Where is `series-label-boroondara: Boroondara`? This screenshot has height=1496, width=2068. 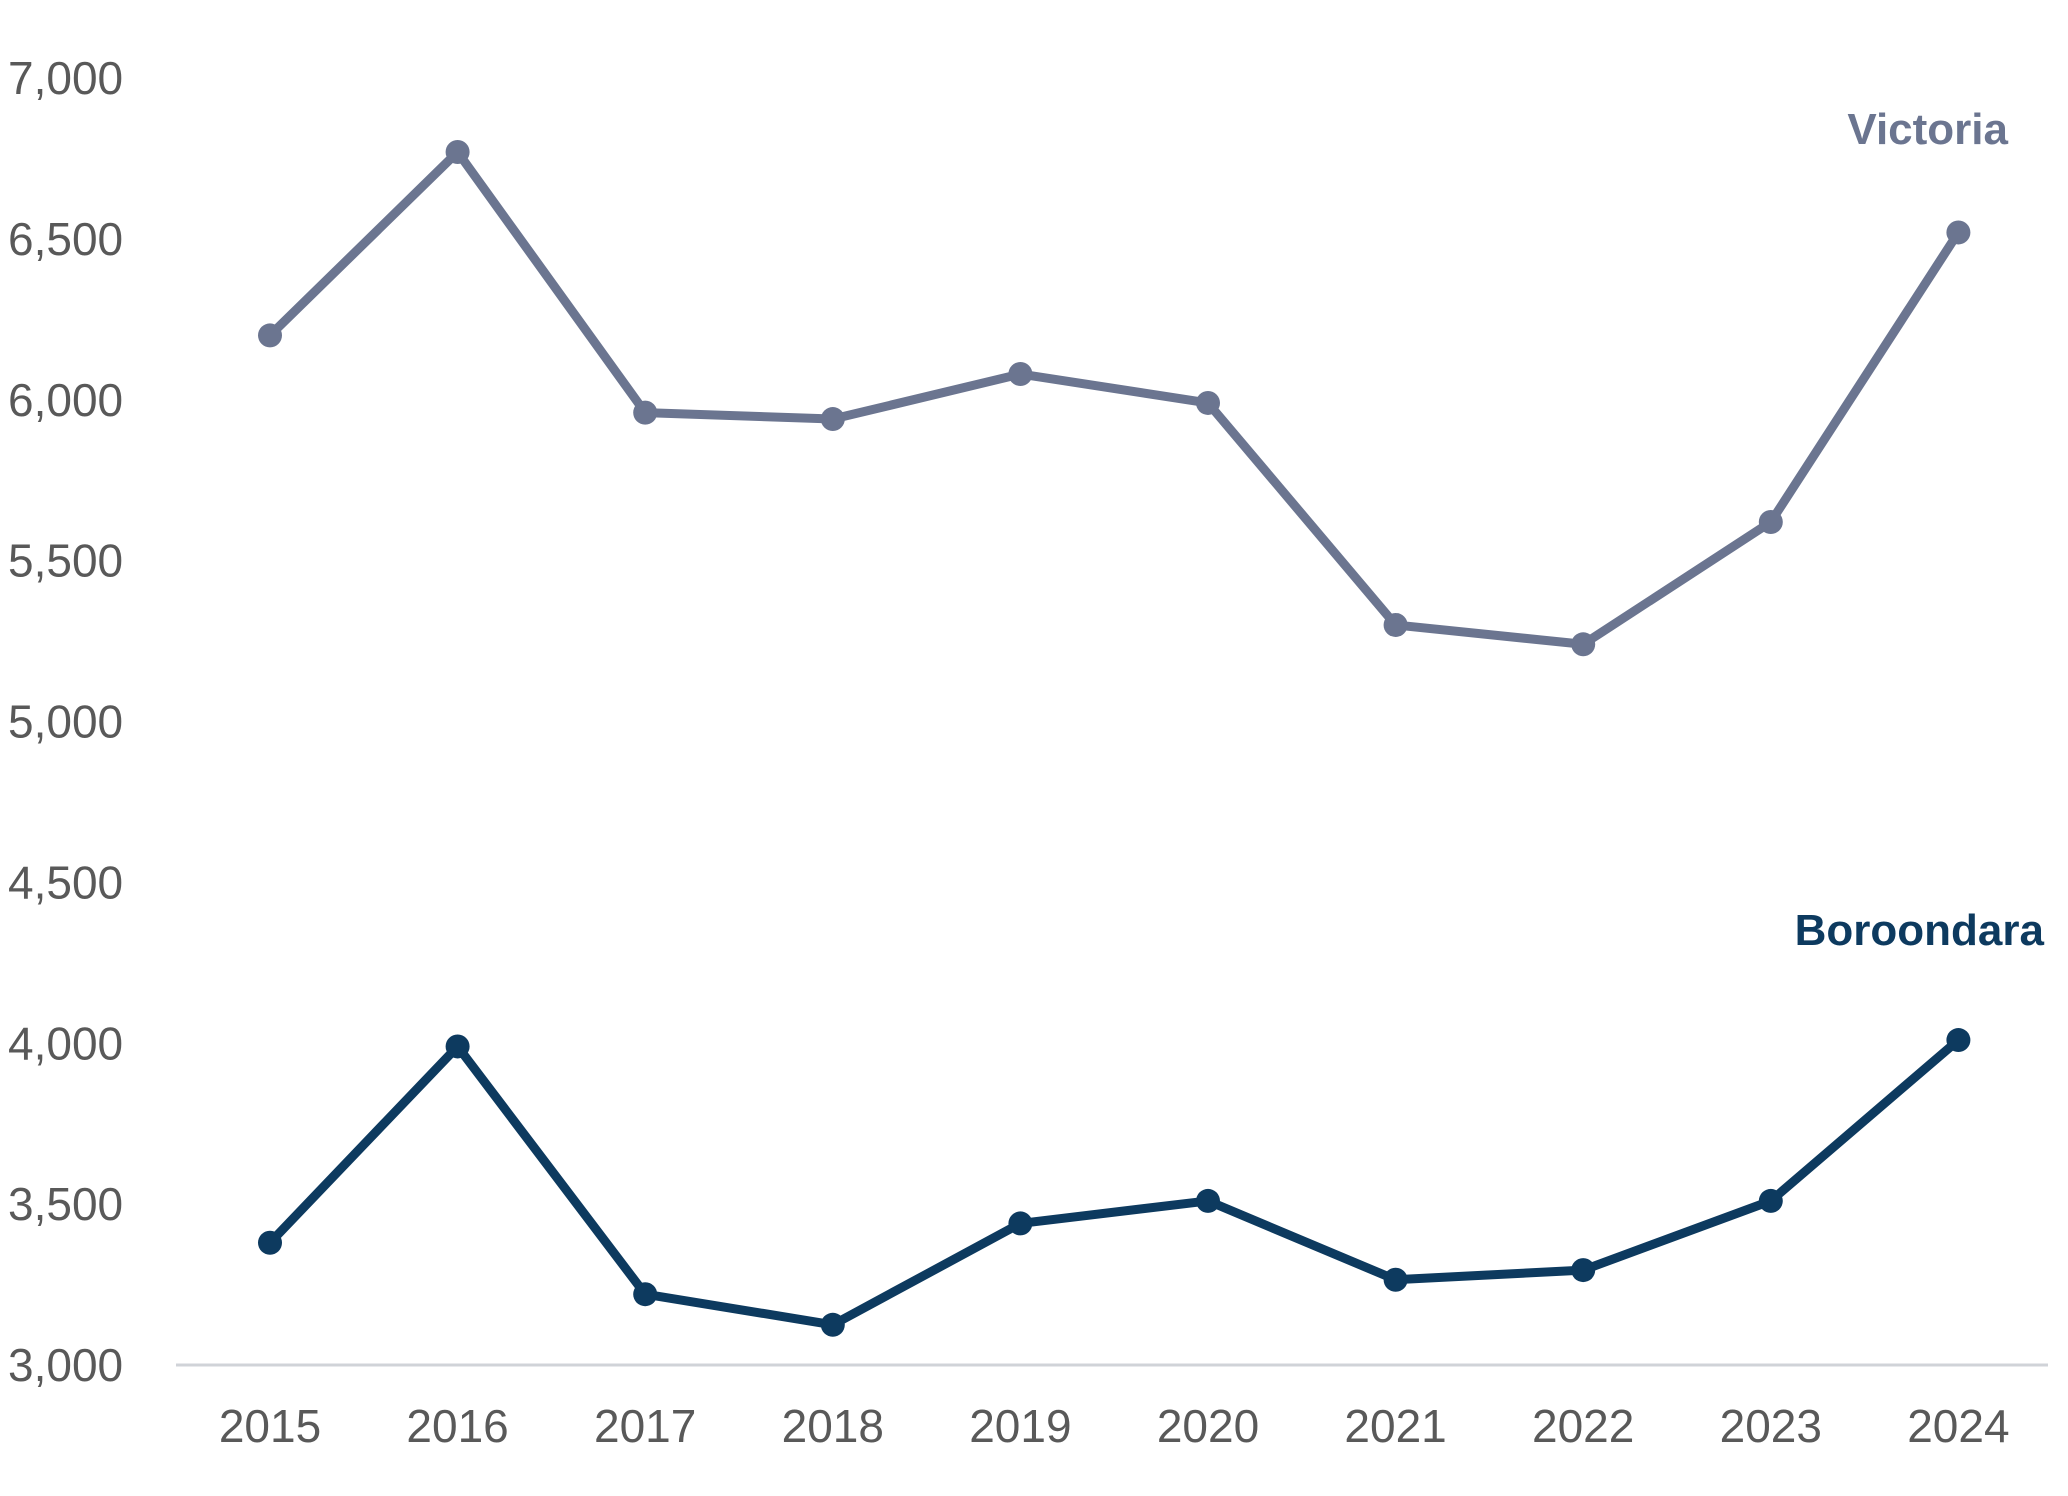
series-label-boroondara: Boroondara is located at coordinates (1920, 930).